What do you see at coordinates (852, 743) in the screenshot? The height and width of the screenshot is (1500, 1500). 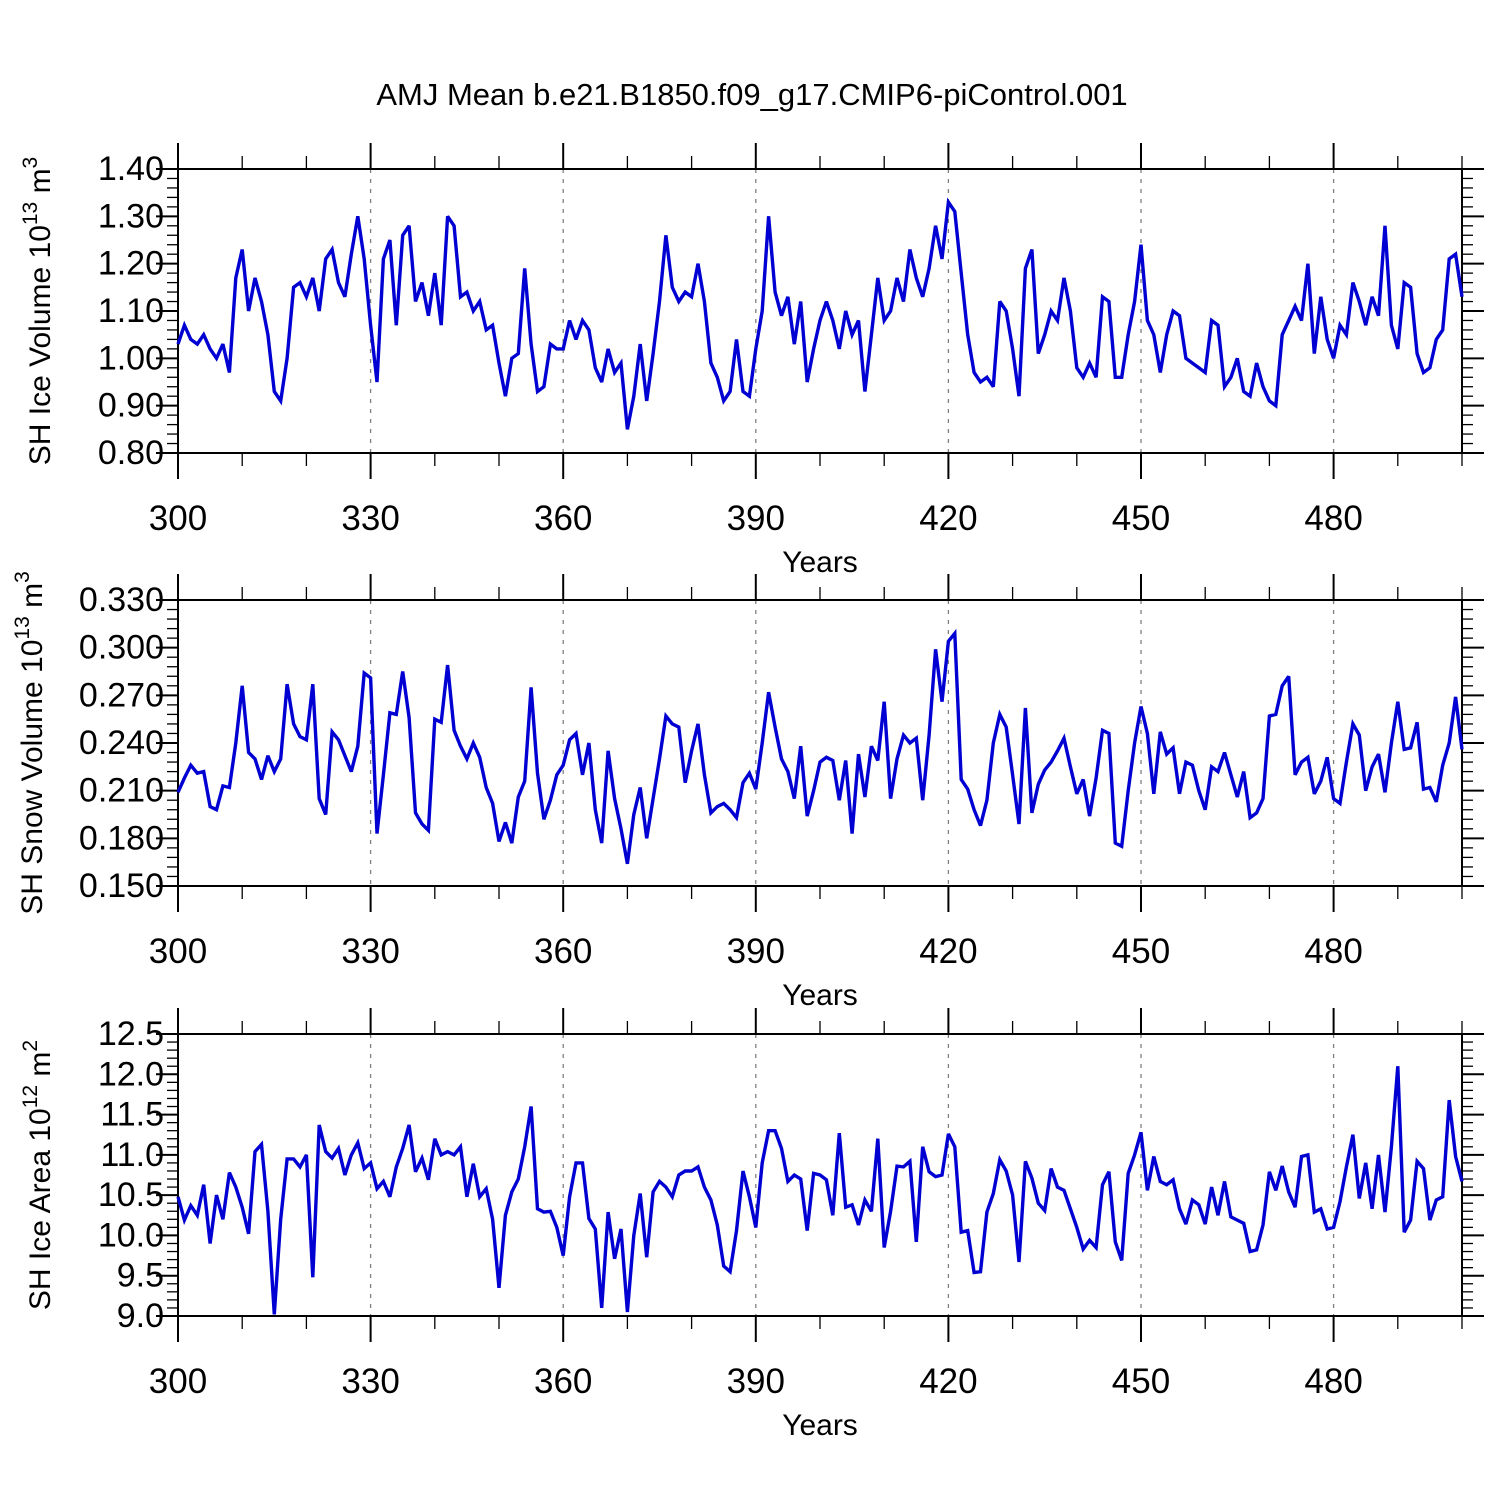 I see `gridlines-snow-volume` at bounding box center [852, 743].